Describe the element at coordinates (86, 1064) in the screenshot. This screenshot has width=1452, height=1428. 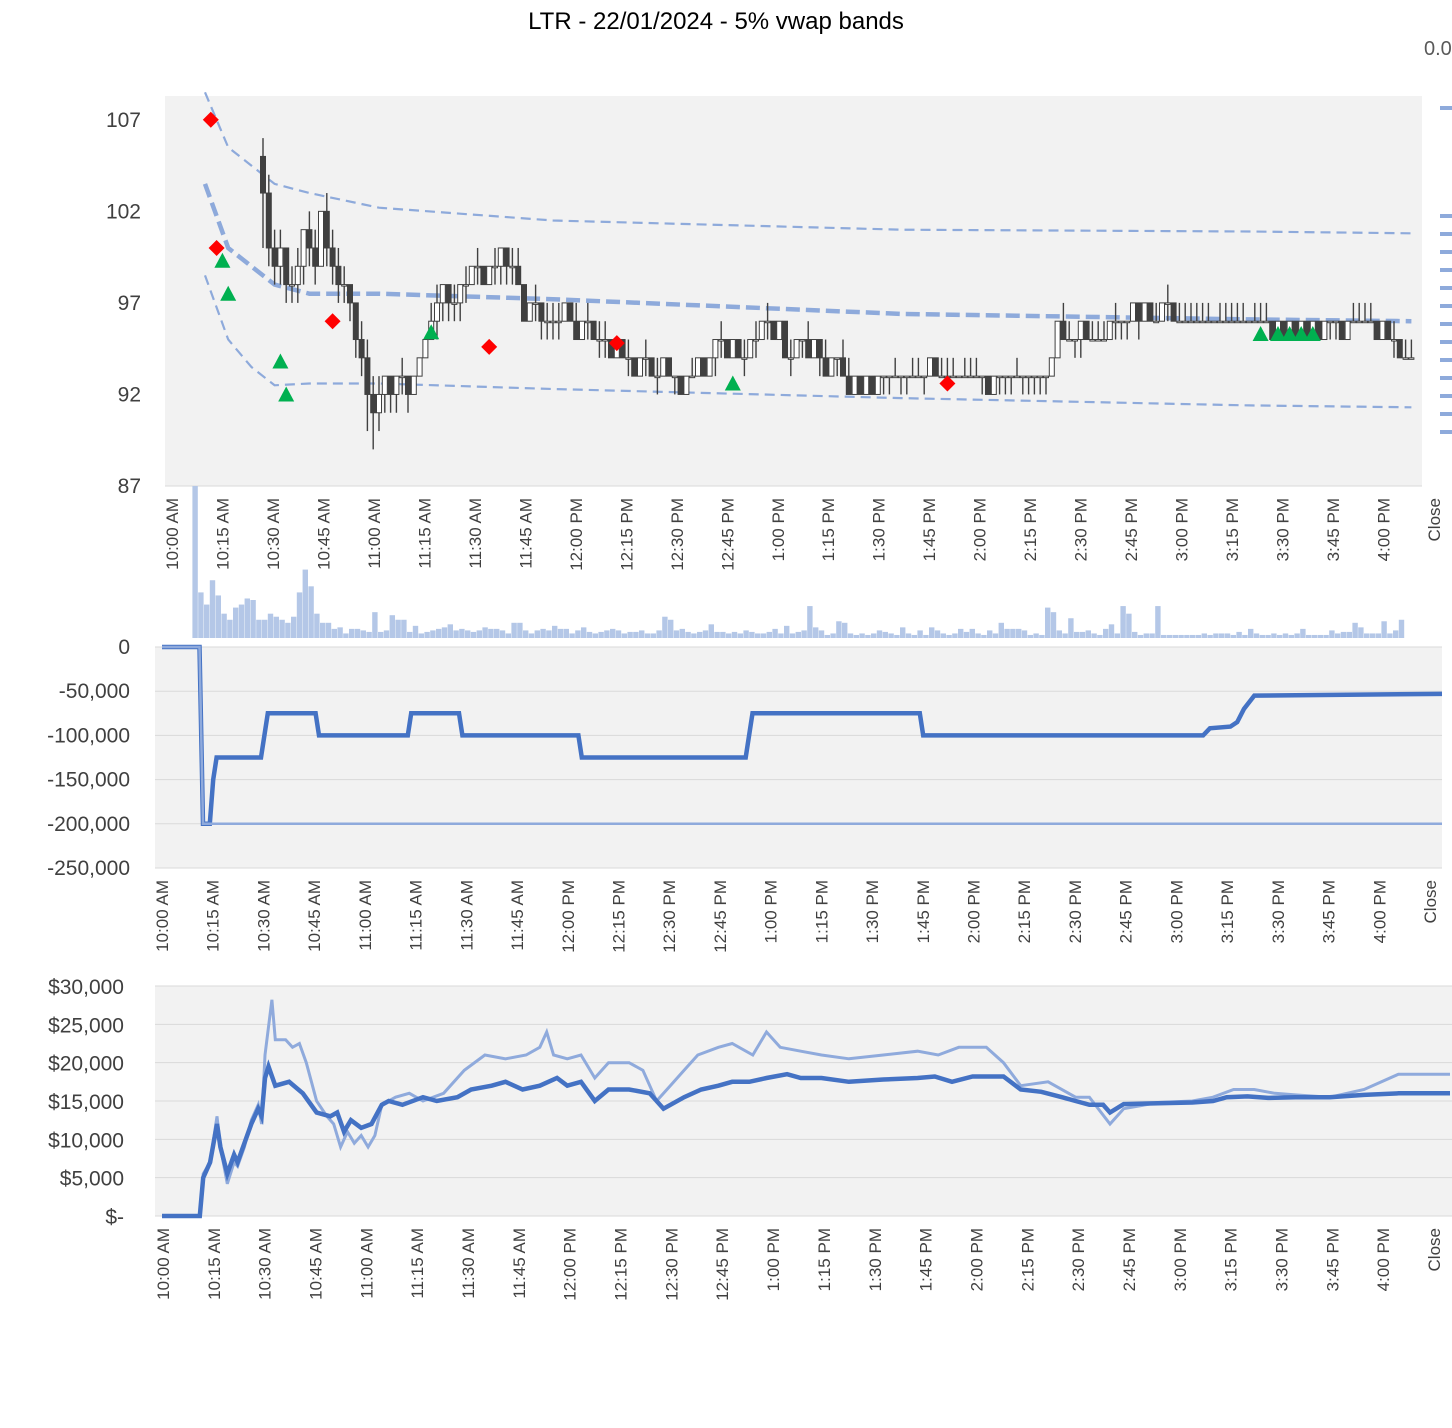
I see `y-tick-label: $20,000` at that location.